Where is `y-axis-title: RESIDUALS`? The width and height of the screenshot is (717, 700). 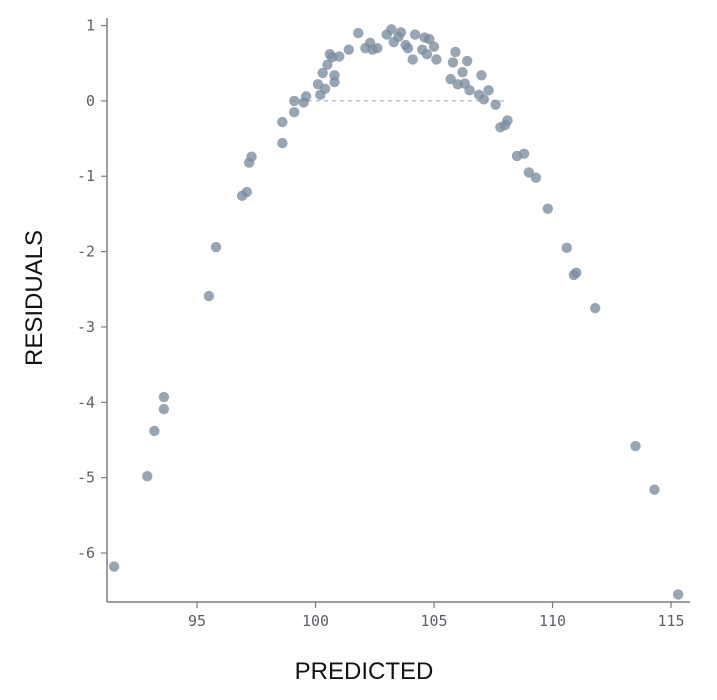 y-axis-title: RESIDUALS is located at coordinates (34, 298).